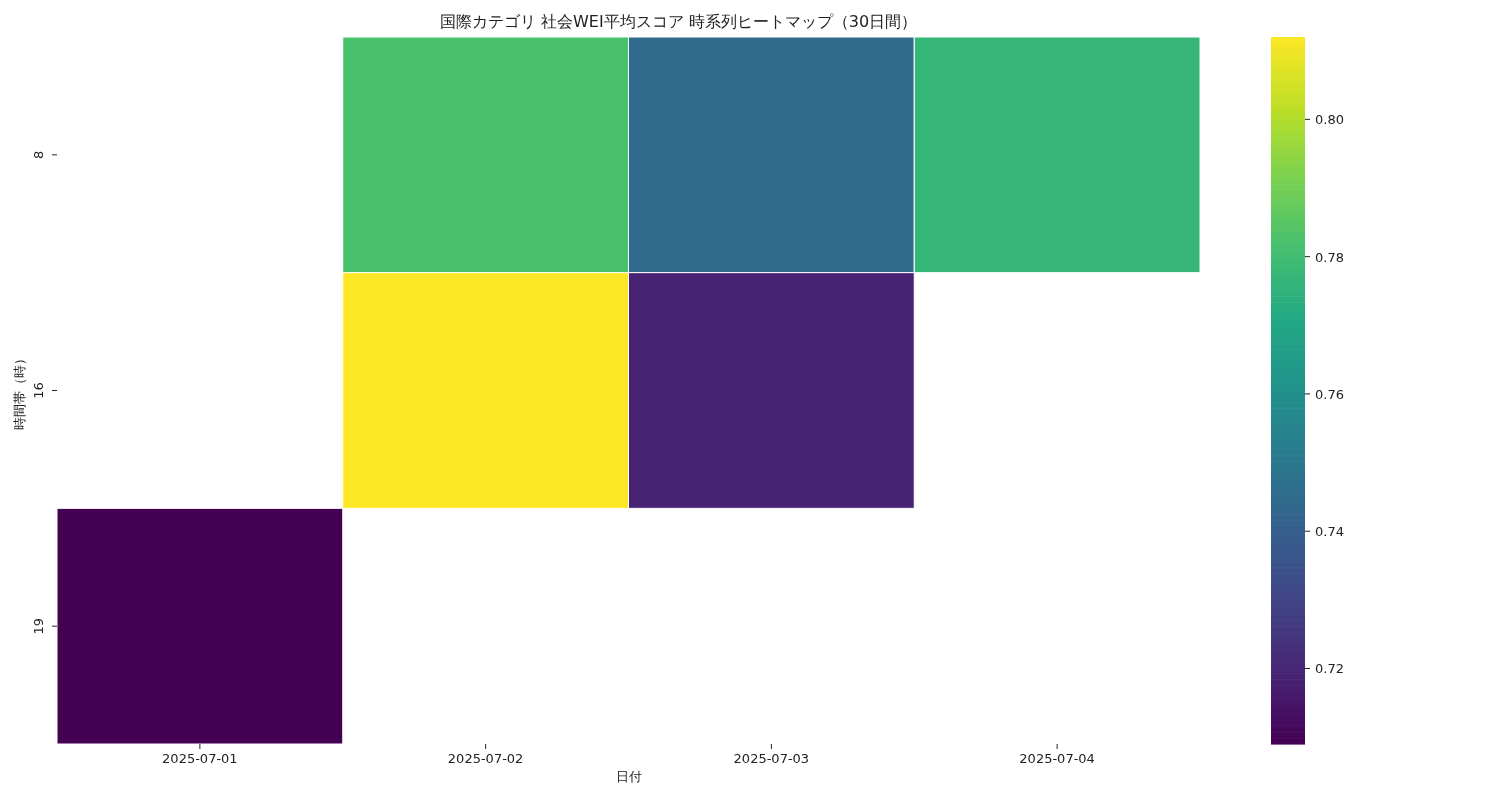 The height and width of the screenshot is (800, 1500). What do you see at coordinates (1057, 758) in the screenshot?
I see `x-tick-label: 2025-07-04` at bounding box center [1057, 758].